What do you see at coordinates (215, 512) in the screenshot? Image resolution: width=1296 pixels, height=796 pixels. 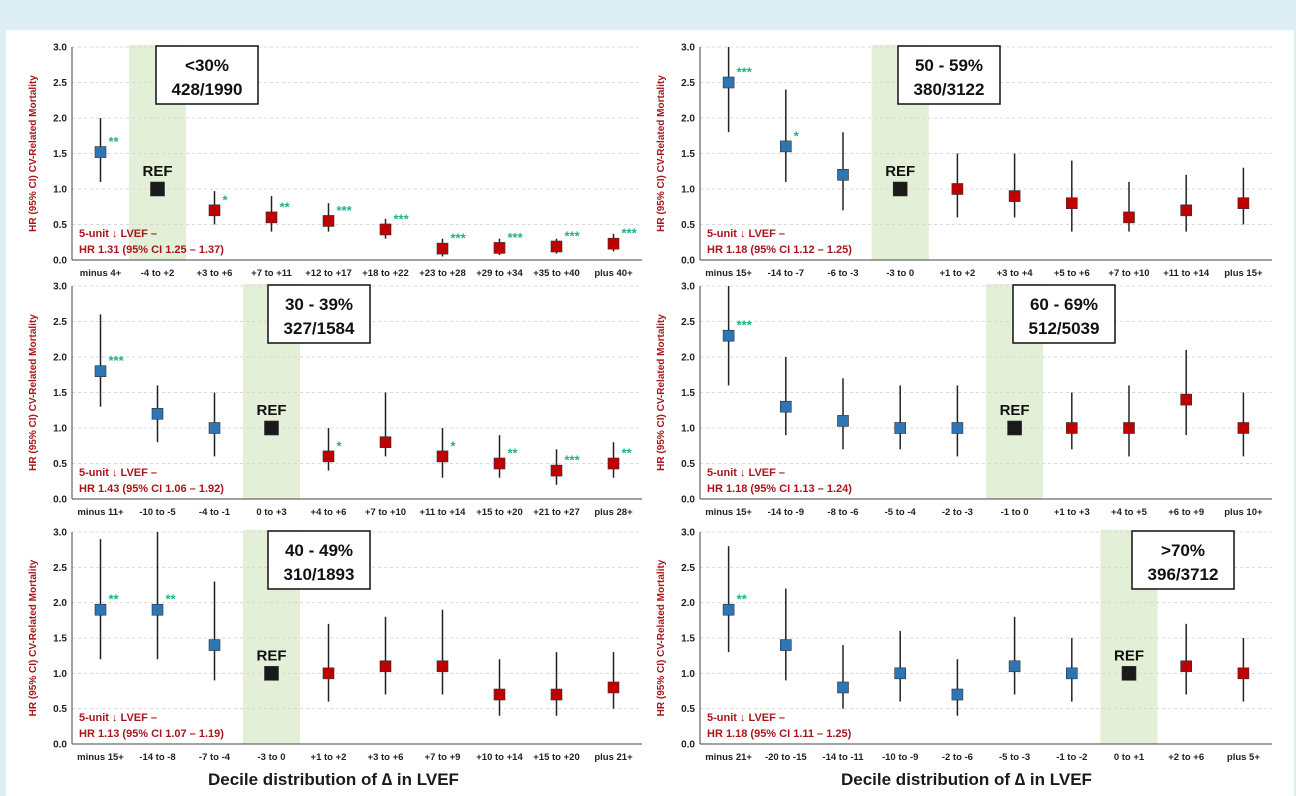 I see `x-tick-label: -4 to -1` at bounding box center [215, 512].